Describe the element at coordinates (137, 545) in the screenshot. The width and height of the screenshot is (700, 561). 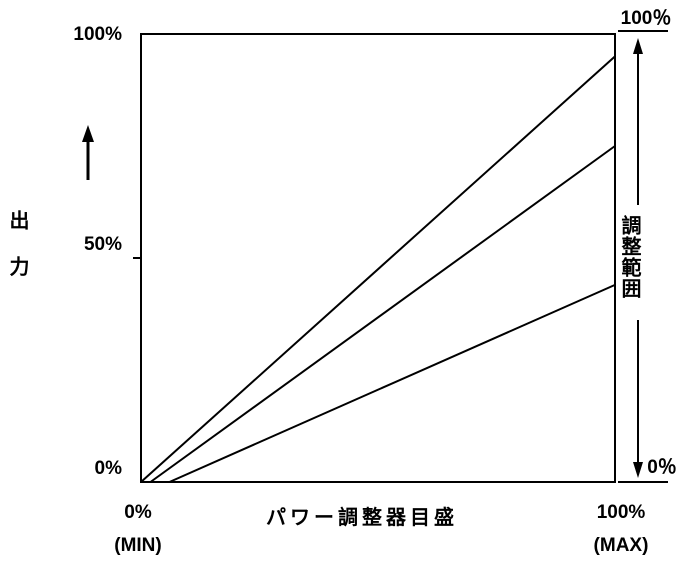
I see `x-tick-sublabel: (MIN)` at that location.